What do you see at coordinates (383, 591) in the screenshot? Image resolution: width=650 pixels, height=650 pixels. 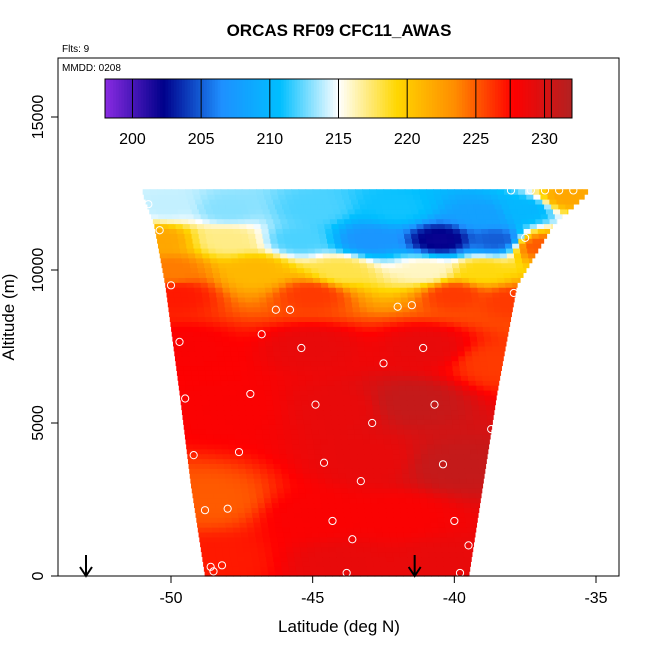 I see `x-axis: -50 -45 -40 -35` at bounding box center [383, 591].